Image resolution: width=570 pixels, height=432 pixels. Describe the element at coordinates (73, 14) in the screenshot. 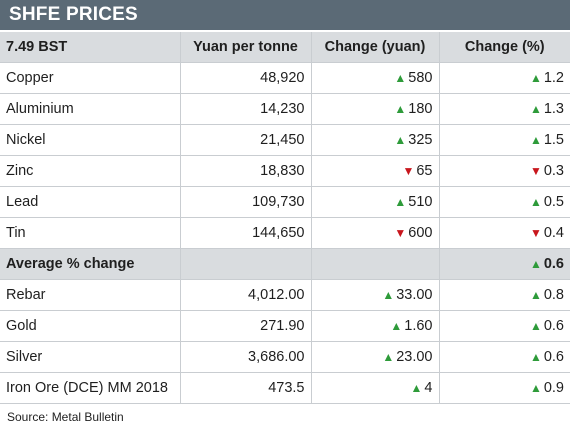

I see `page-title: SHFE PRICES` at that location.